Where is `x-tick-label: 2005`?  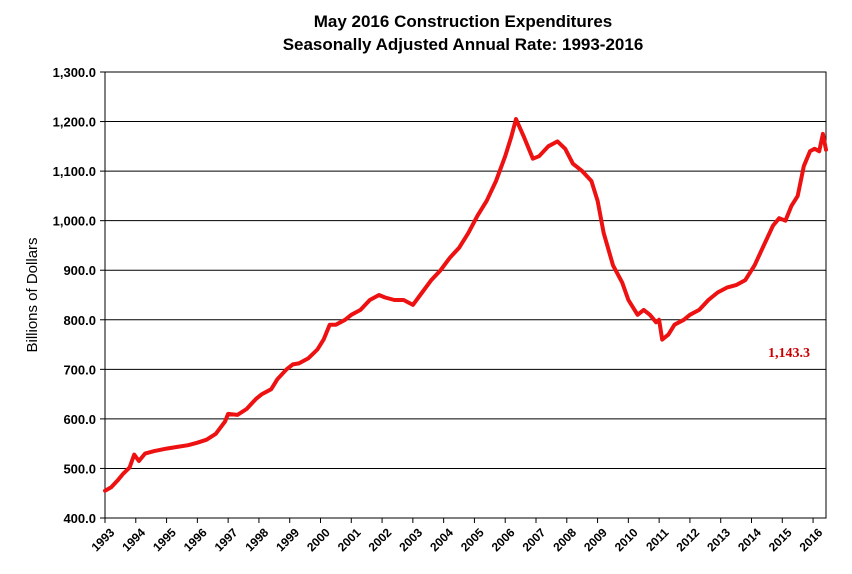
x-tick-label: 2005 is located at coordinates (472, 539).